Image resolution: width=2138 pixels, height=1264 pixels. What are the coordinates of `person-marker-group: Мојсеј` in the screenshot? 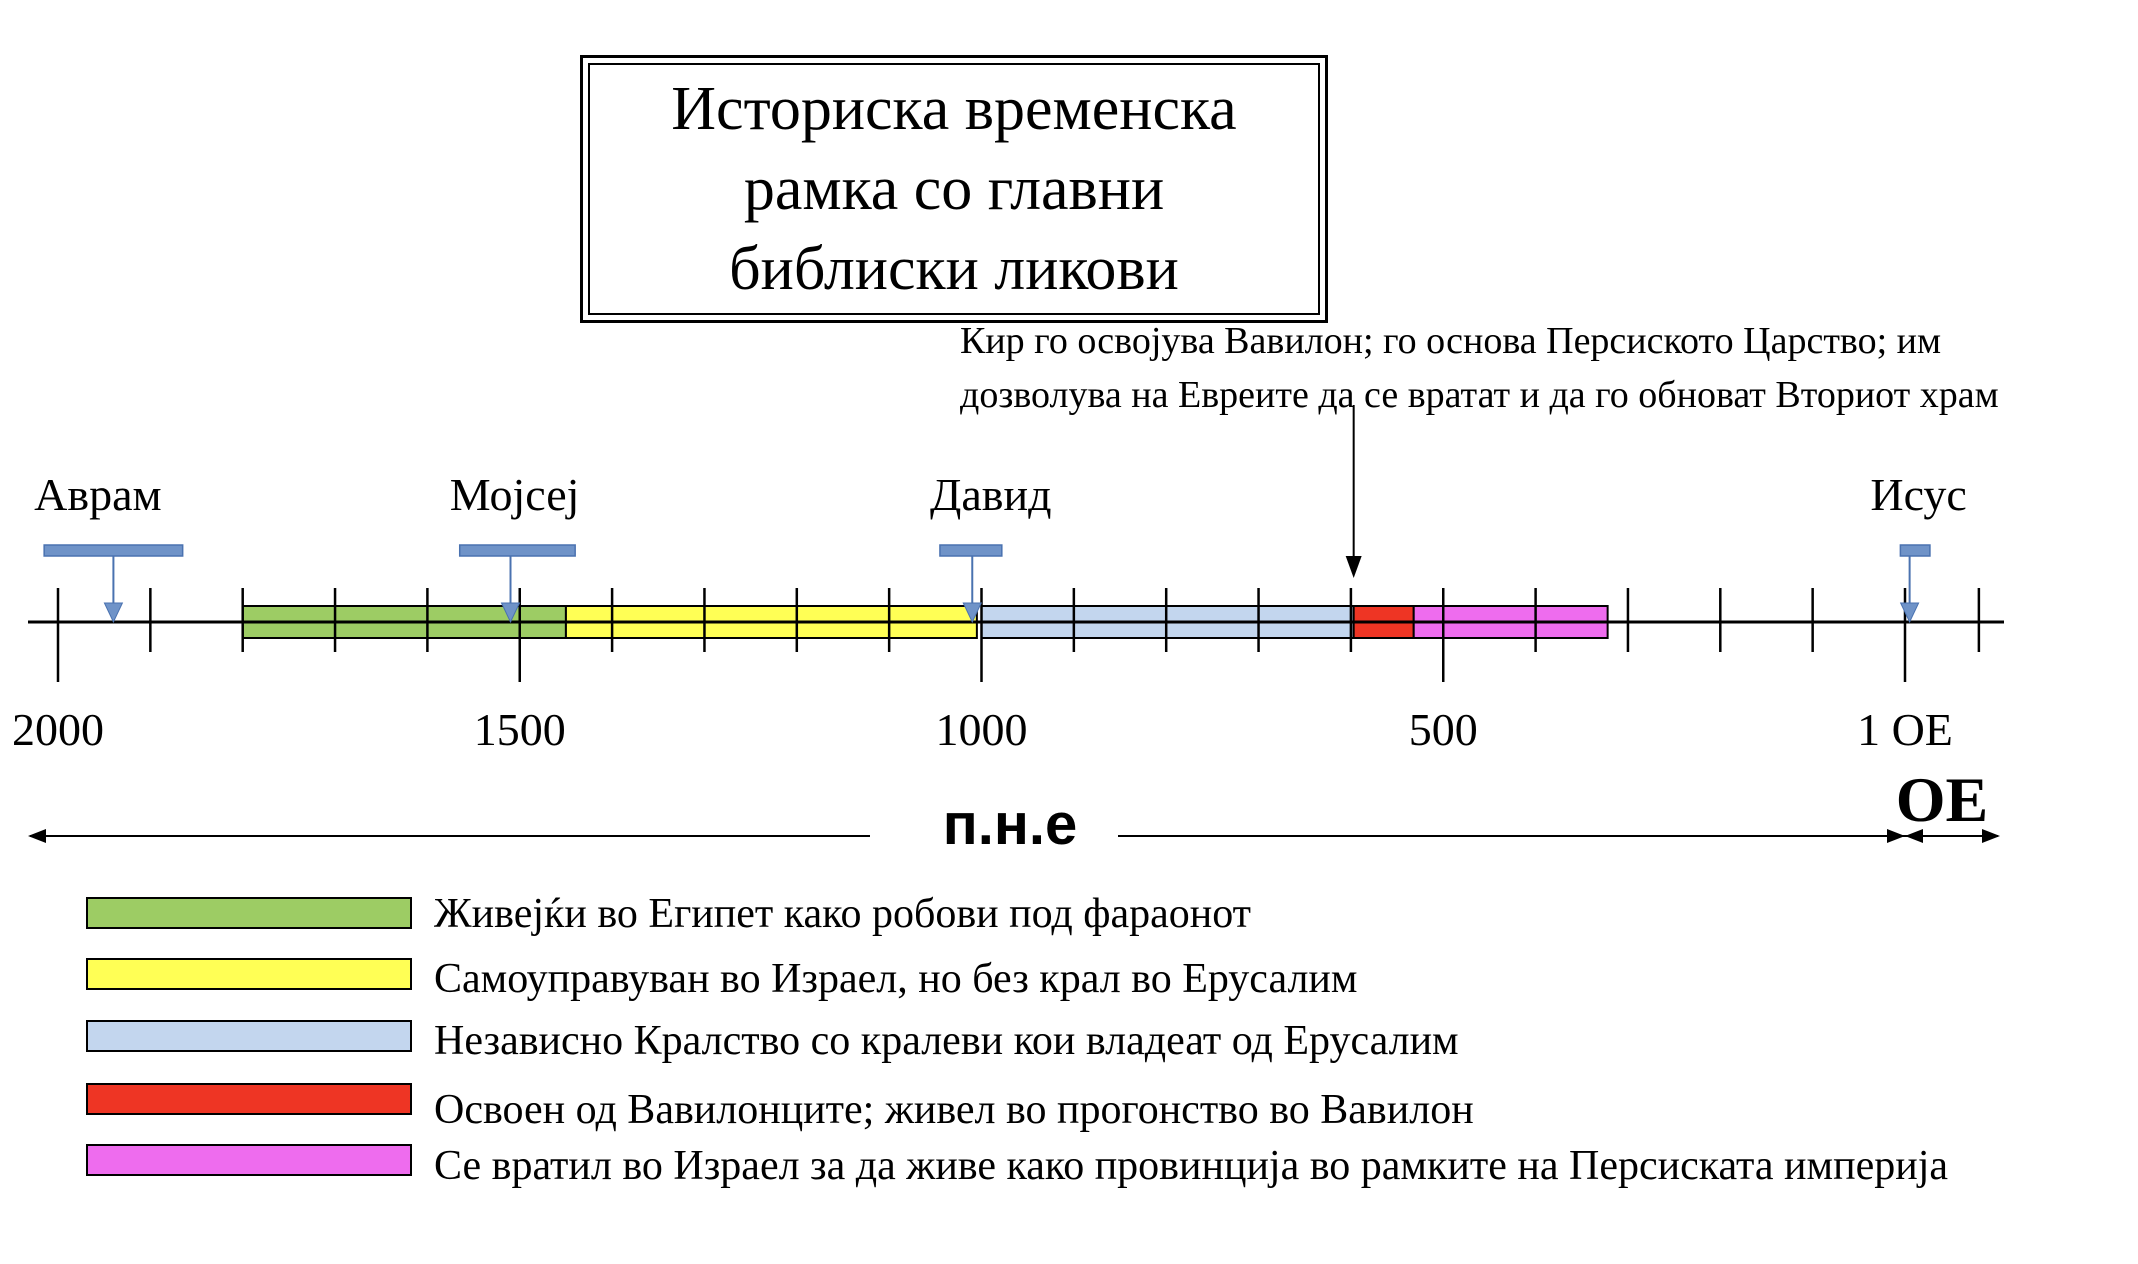 It's located at (515, 546).